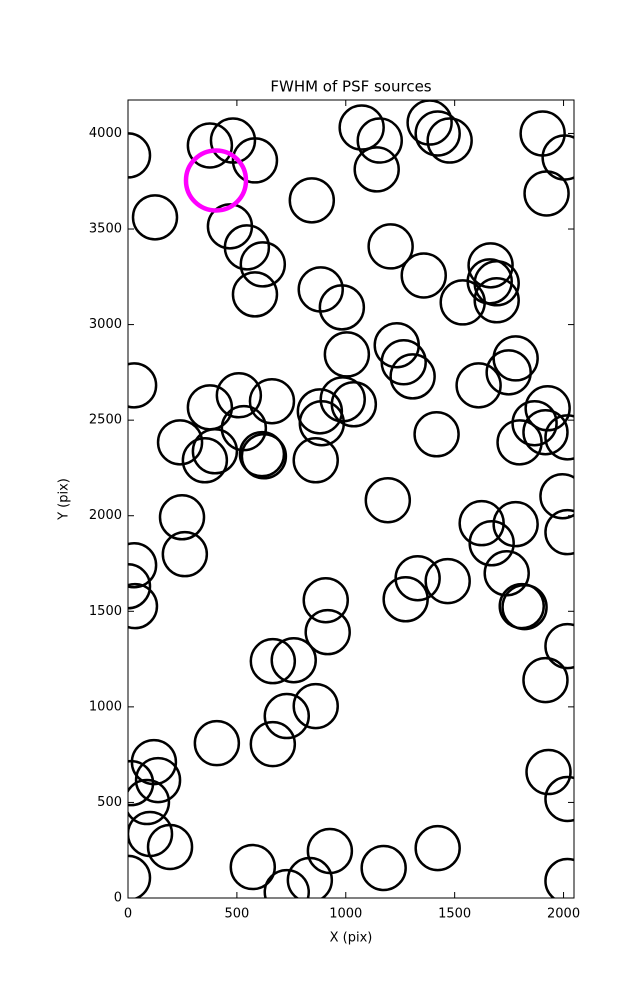  Describe the element at coordinates (105, 229) in the screenshot. I see `y-tick-label: 3500` at that location.